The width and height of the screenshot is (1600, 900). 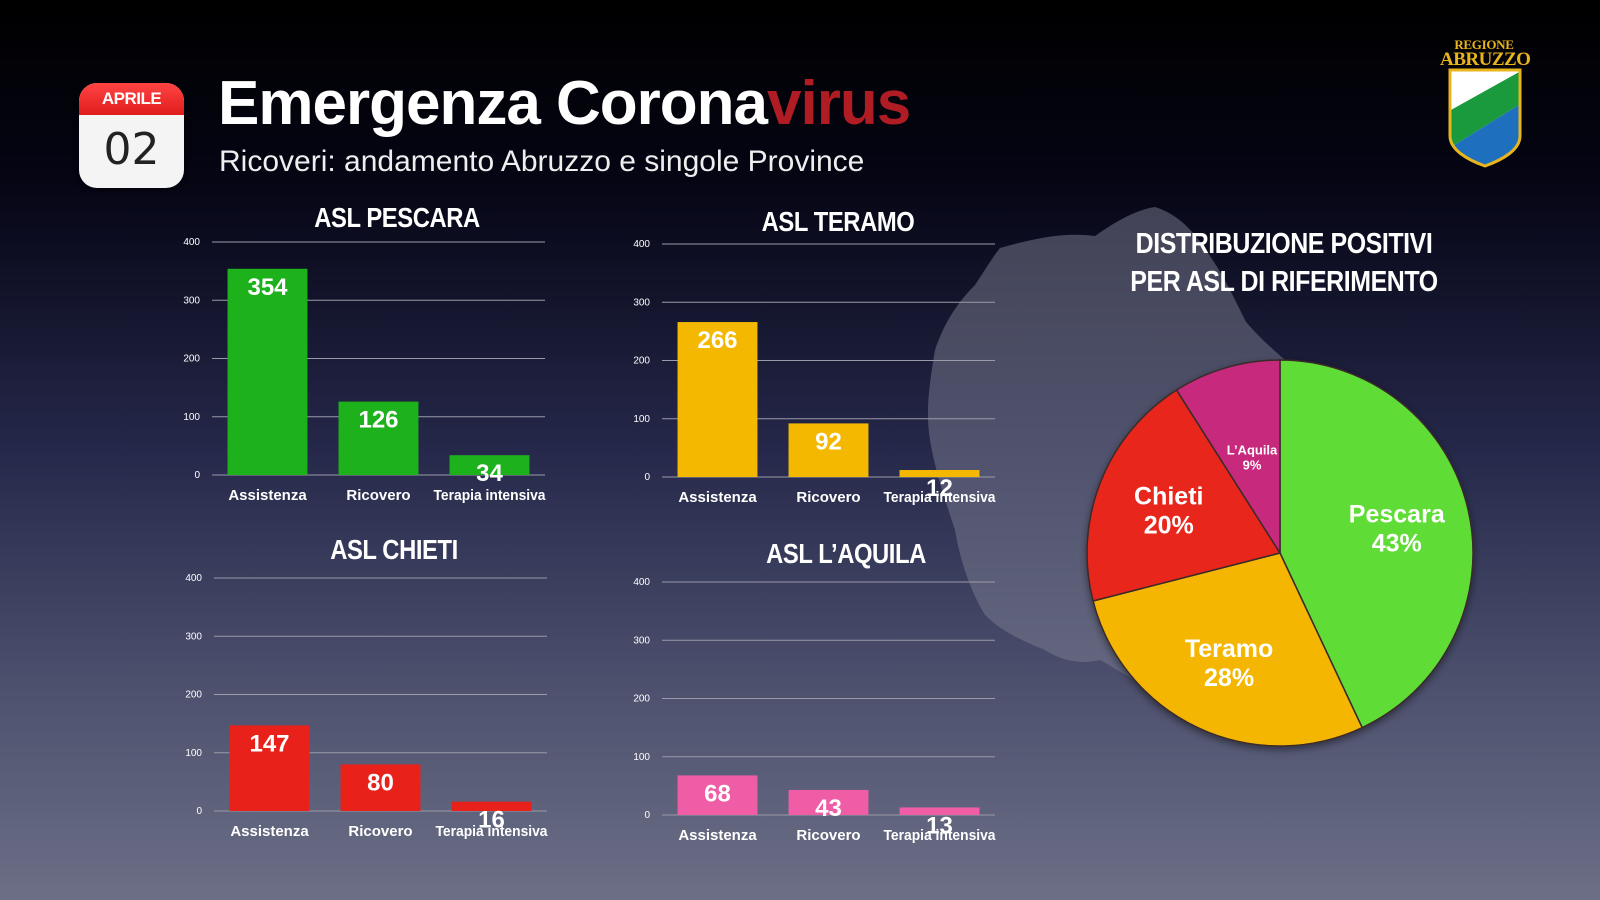 What do you see at coordinates (1397, 515) in the screenshot?
I see `pie-label-name: Pescara` at bounding box center [1397, 515].